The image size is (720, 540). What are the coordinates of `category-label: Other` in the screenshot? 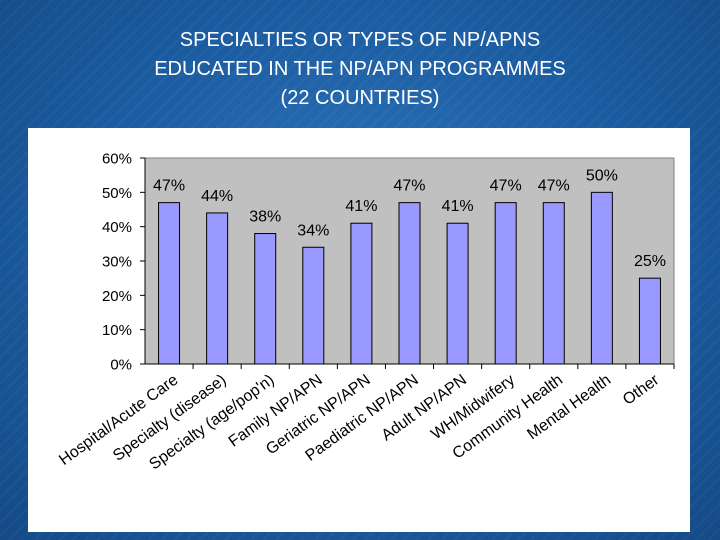 It's located at (641, 390).